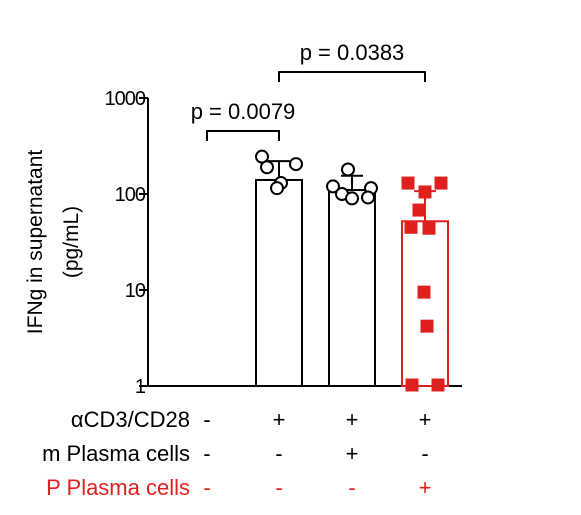 The image size is (581, 515). What do you see at coordinates (135, 291) in the screenshot?
I see `y-tick-label: 10` at bounding box center [135, 291].